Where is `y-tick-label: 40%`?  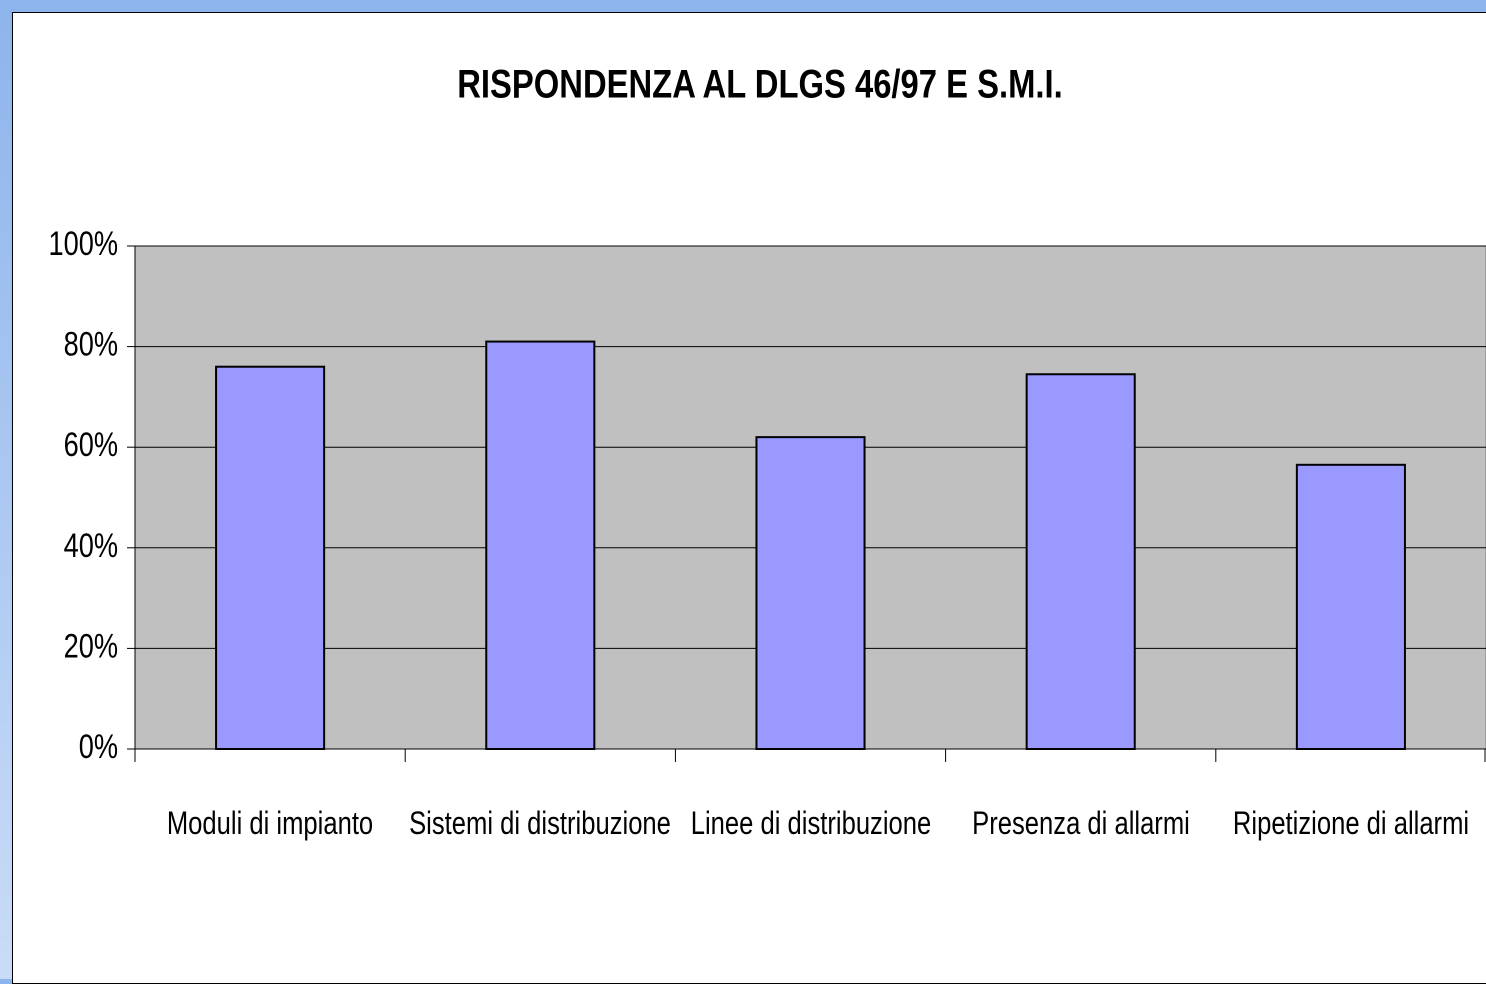 y-tick-label: 40% is located at coordinates (91, 545).